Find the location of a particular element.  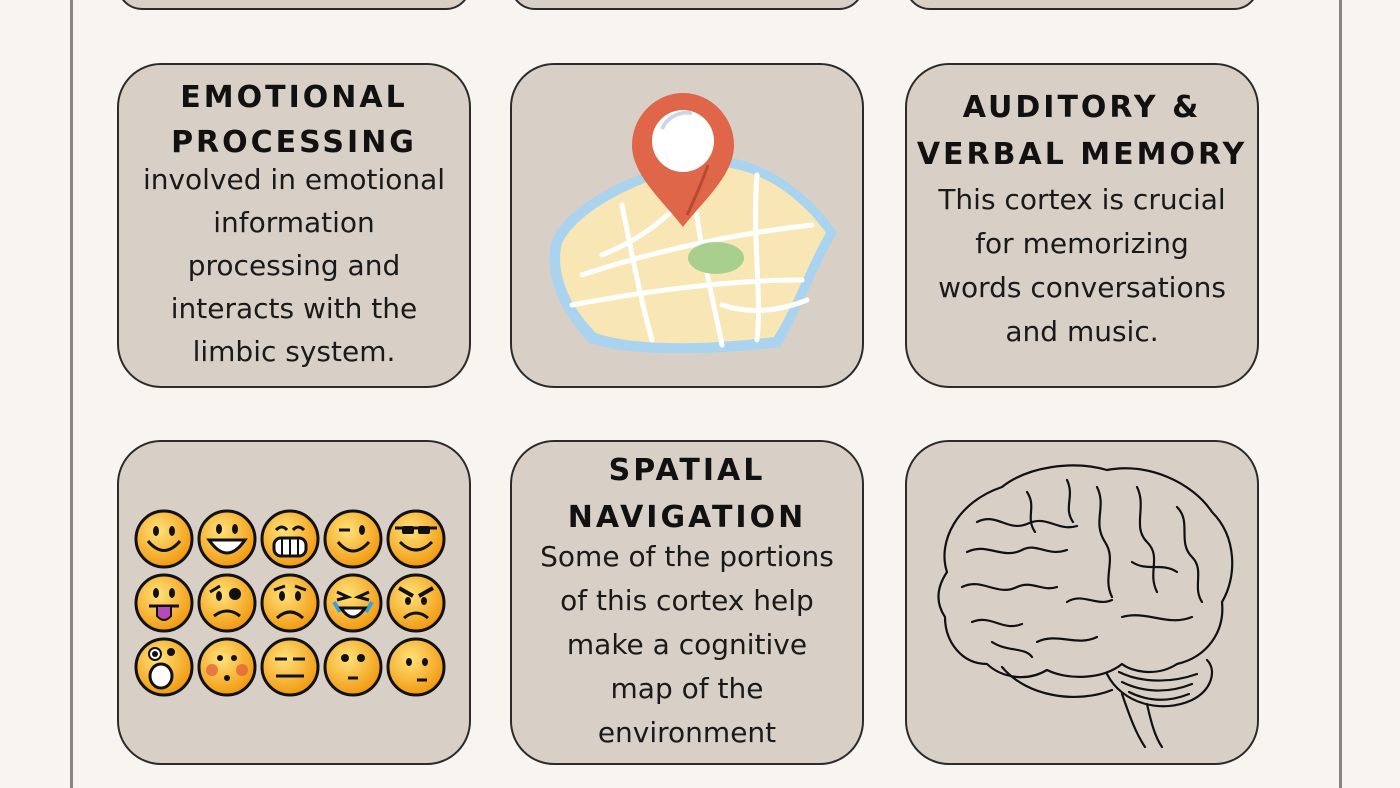

wide-eyed-face-icon is located at coordinates (353, 667).